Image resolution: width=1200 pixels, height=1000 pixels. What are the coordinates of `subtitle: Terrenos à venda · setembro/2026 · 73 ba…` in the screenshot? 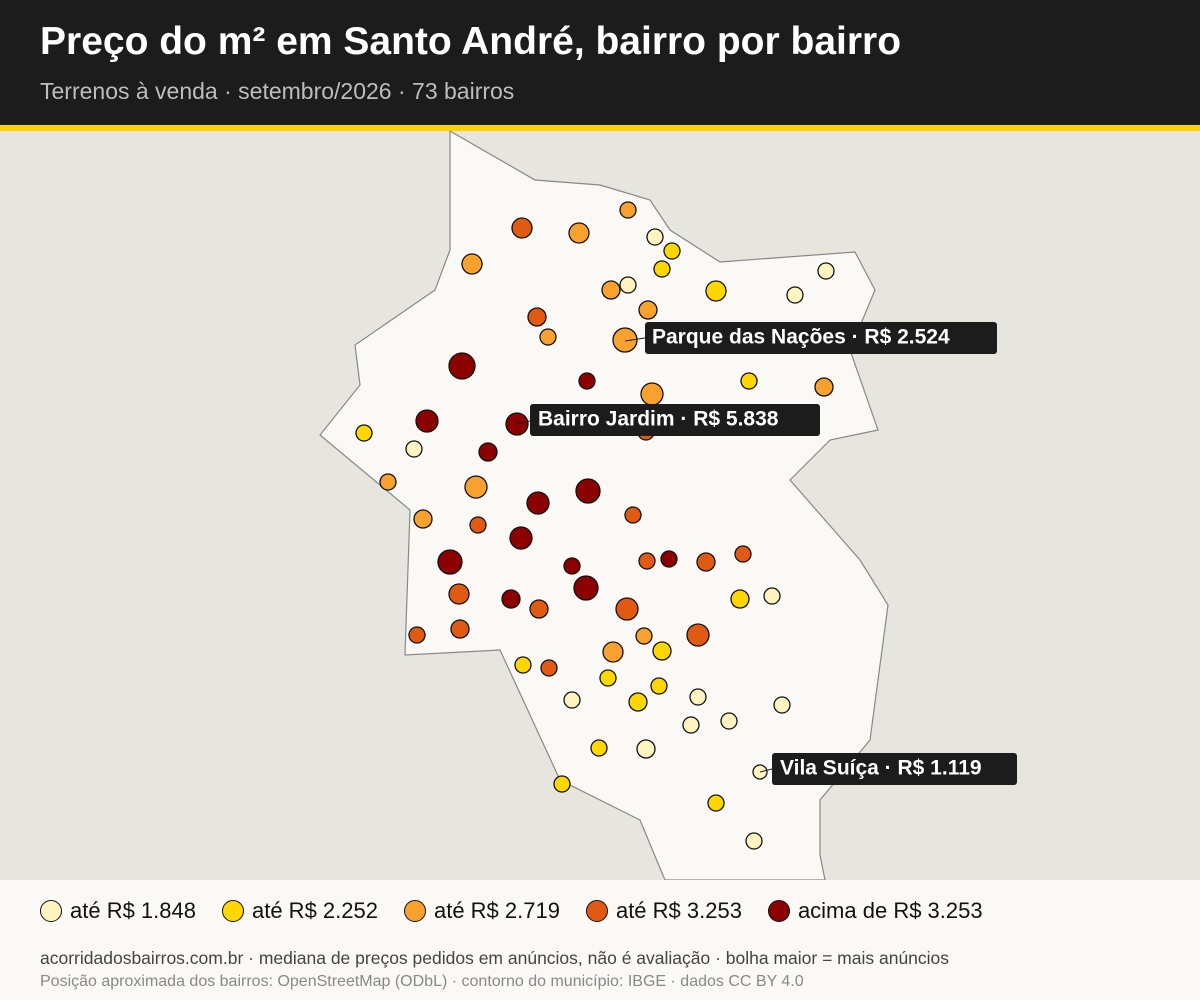 It's located at (277, 91).